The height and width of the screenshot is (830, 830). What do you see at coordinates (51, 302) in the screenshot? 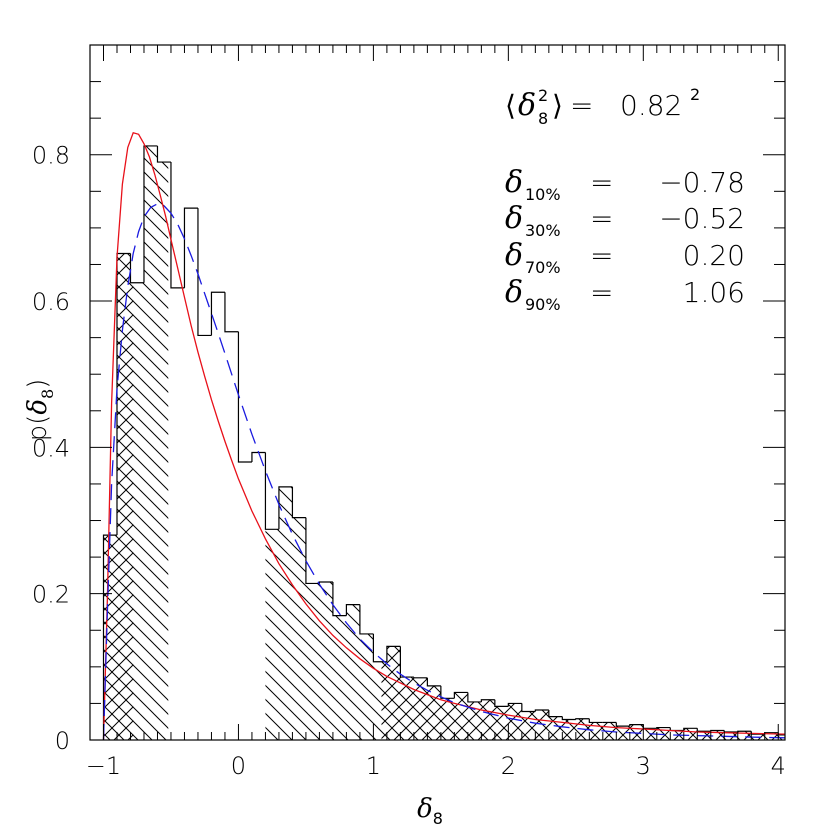
I see `y-tick-label: 0.6` at bounding box center [51, 302].